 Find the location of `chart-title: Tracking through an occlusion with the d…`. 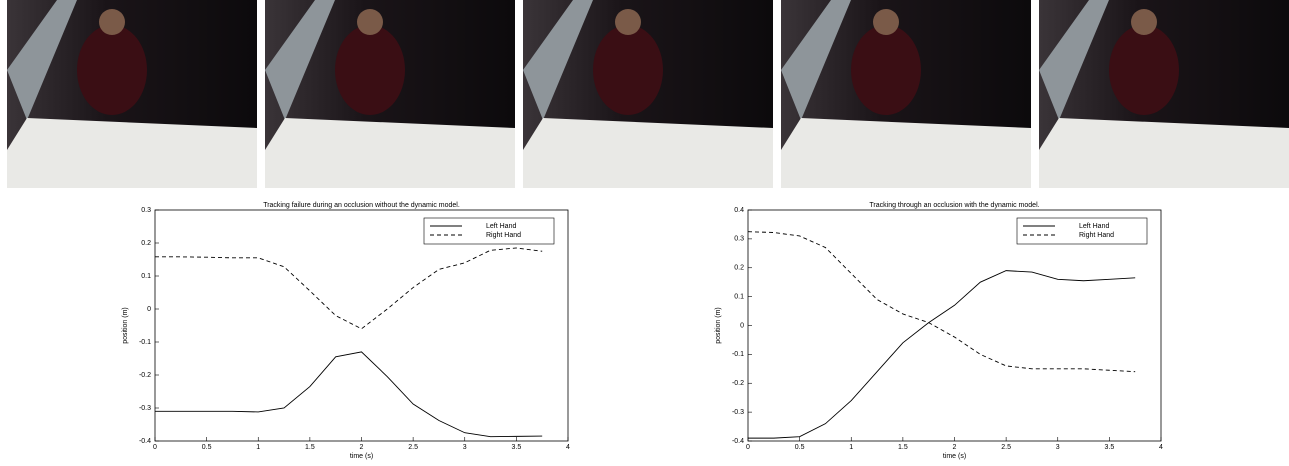

chart-title: Tracking through an occlusion with the d… is located at coordinates (954, 205).